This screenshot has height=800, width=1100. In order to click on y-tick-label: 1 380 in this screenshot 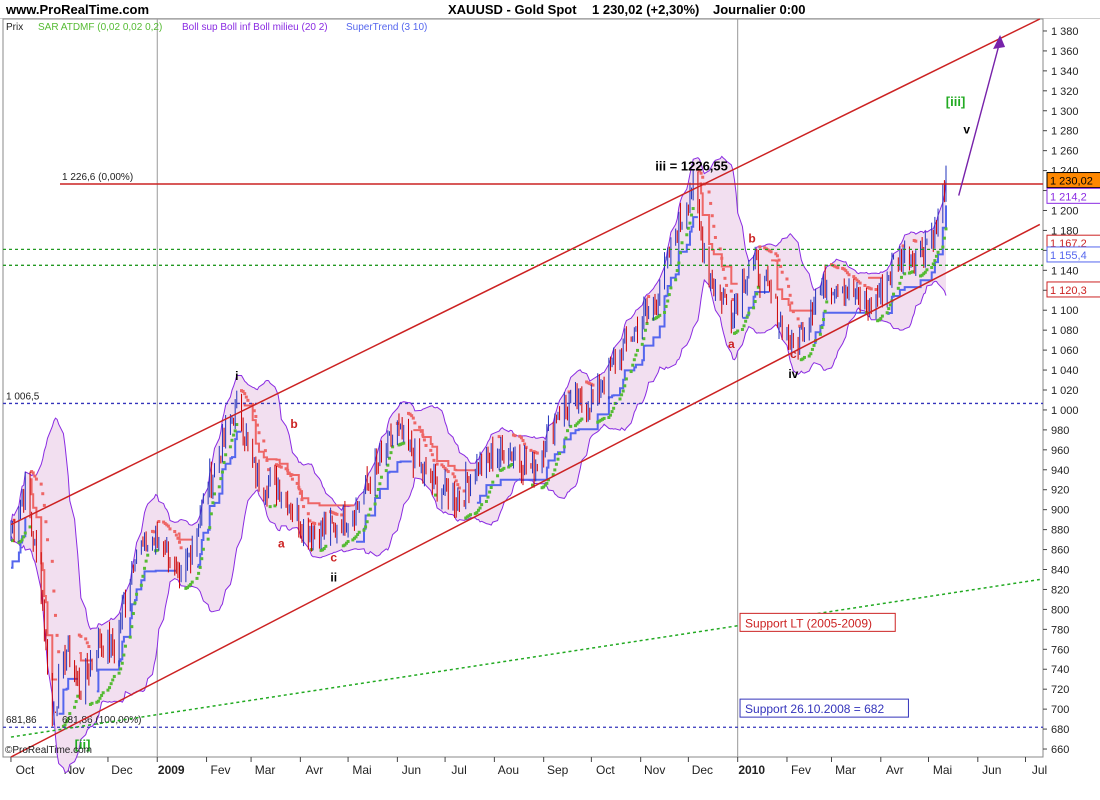, I will do `click(1065, 32)`.